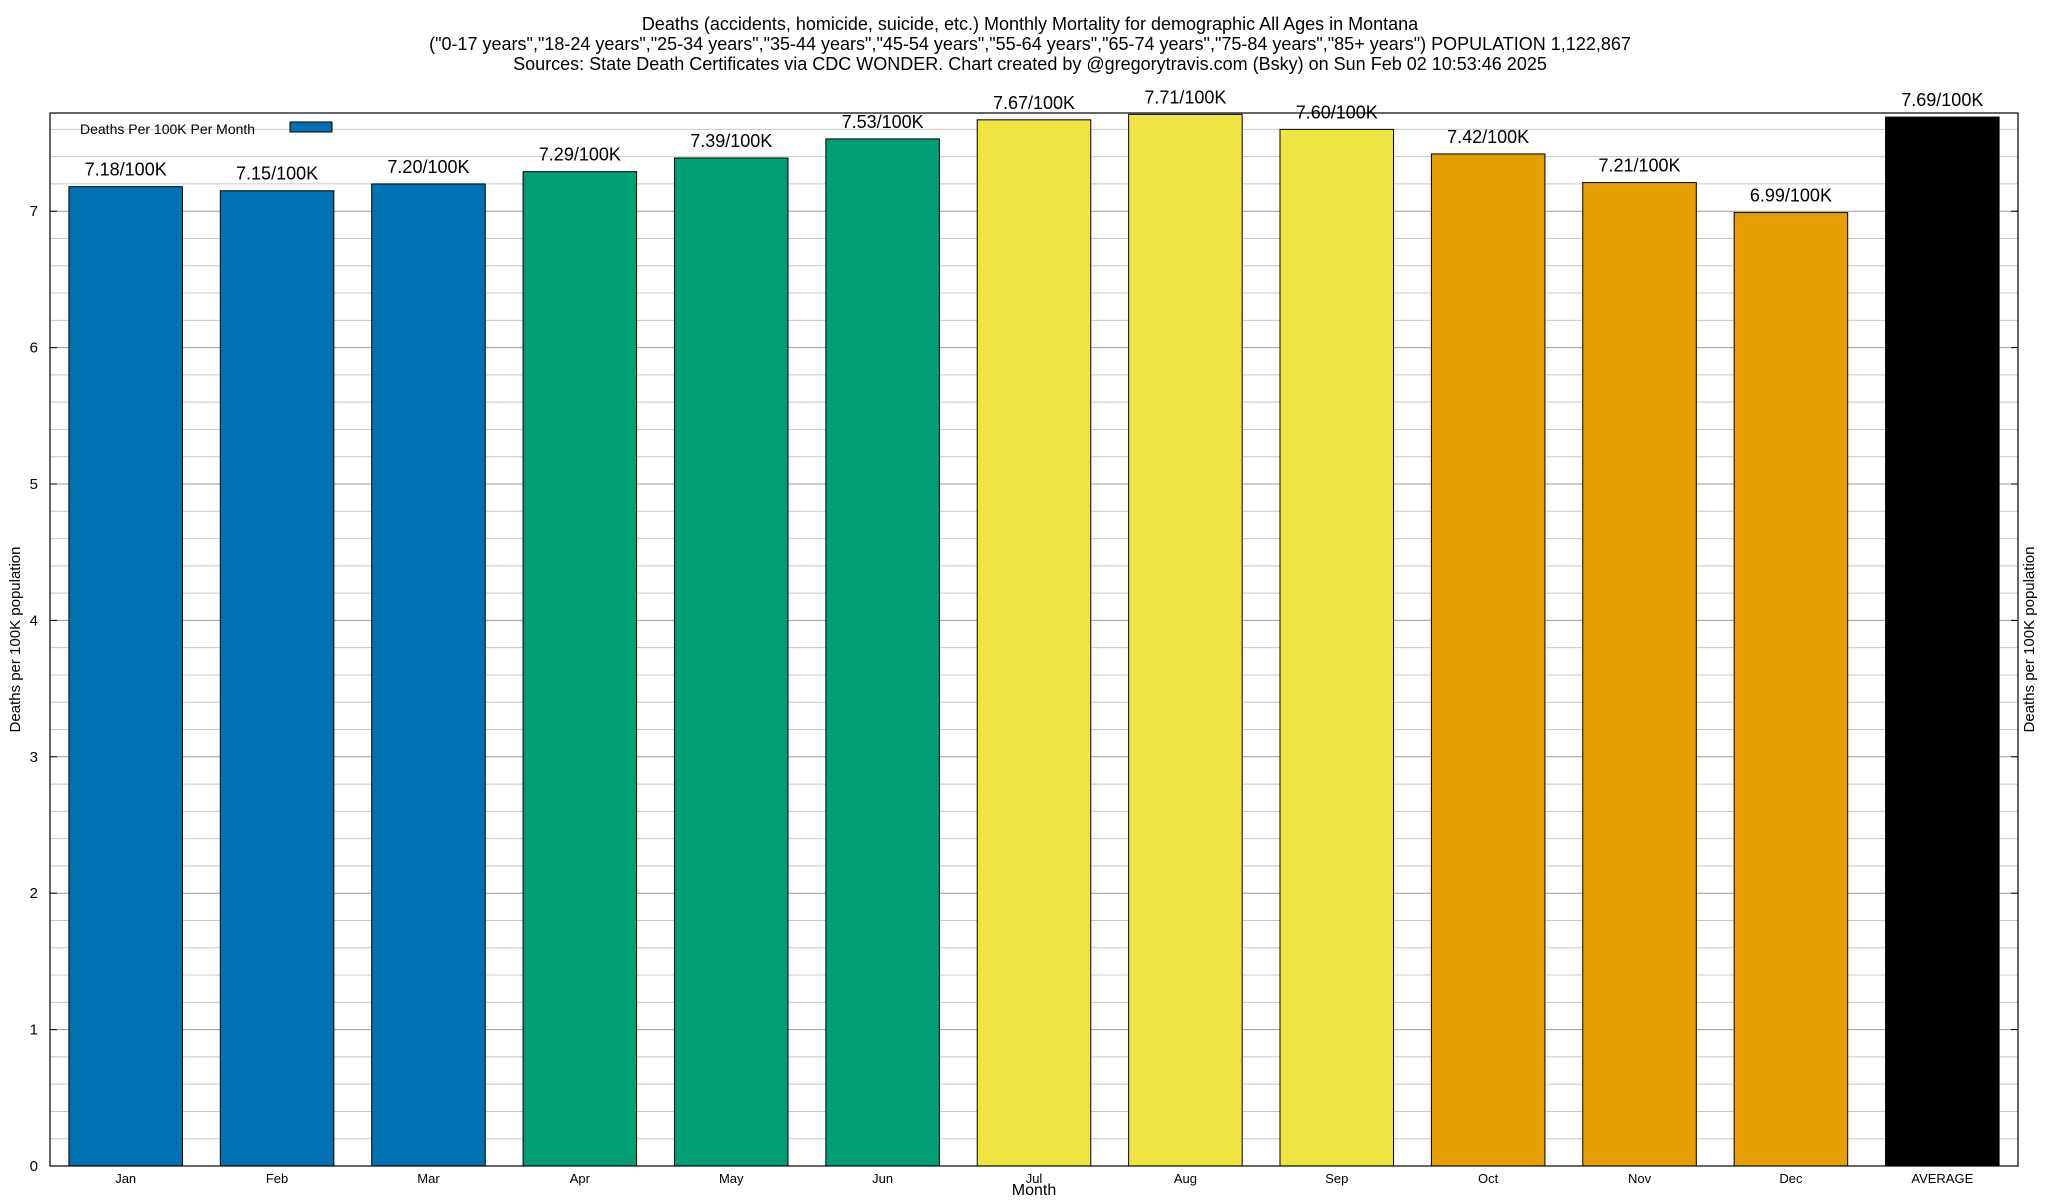 The width and height of the screenshot is (2048, 1200). What do you see at coordinates (34, 1166) in the screenshot?
I see `y-tick-label: 0` at bounding box center [34, 1166].